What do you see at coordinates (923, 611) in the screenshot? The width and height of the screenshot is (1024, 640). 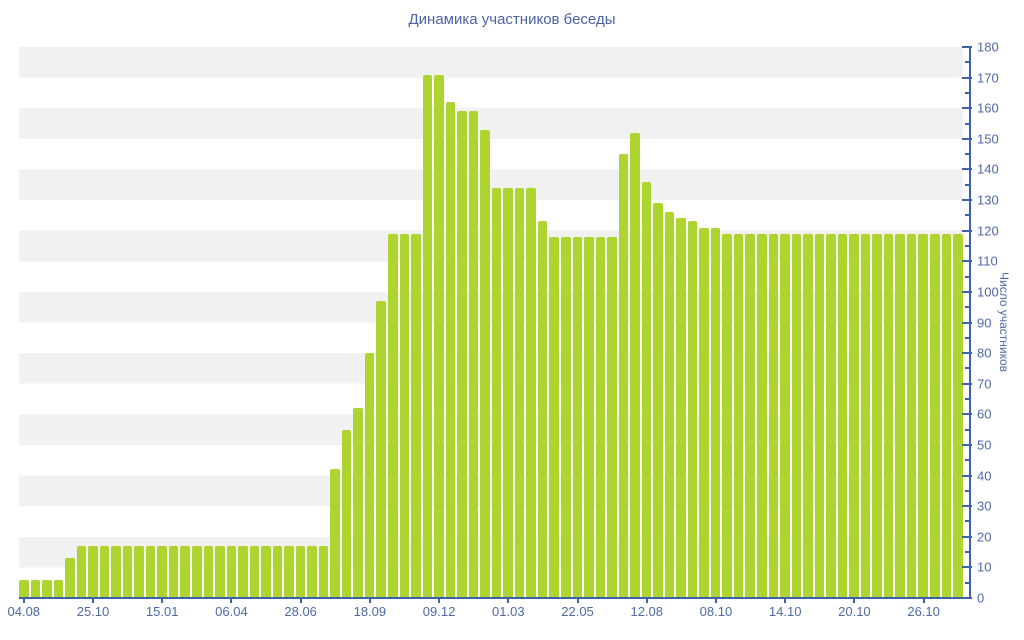 I see `x-tick-label: 26.10` at bounding box center [923, 611].